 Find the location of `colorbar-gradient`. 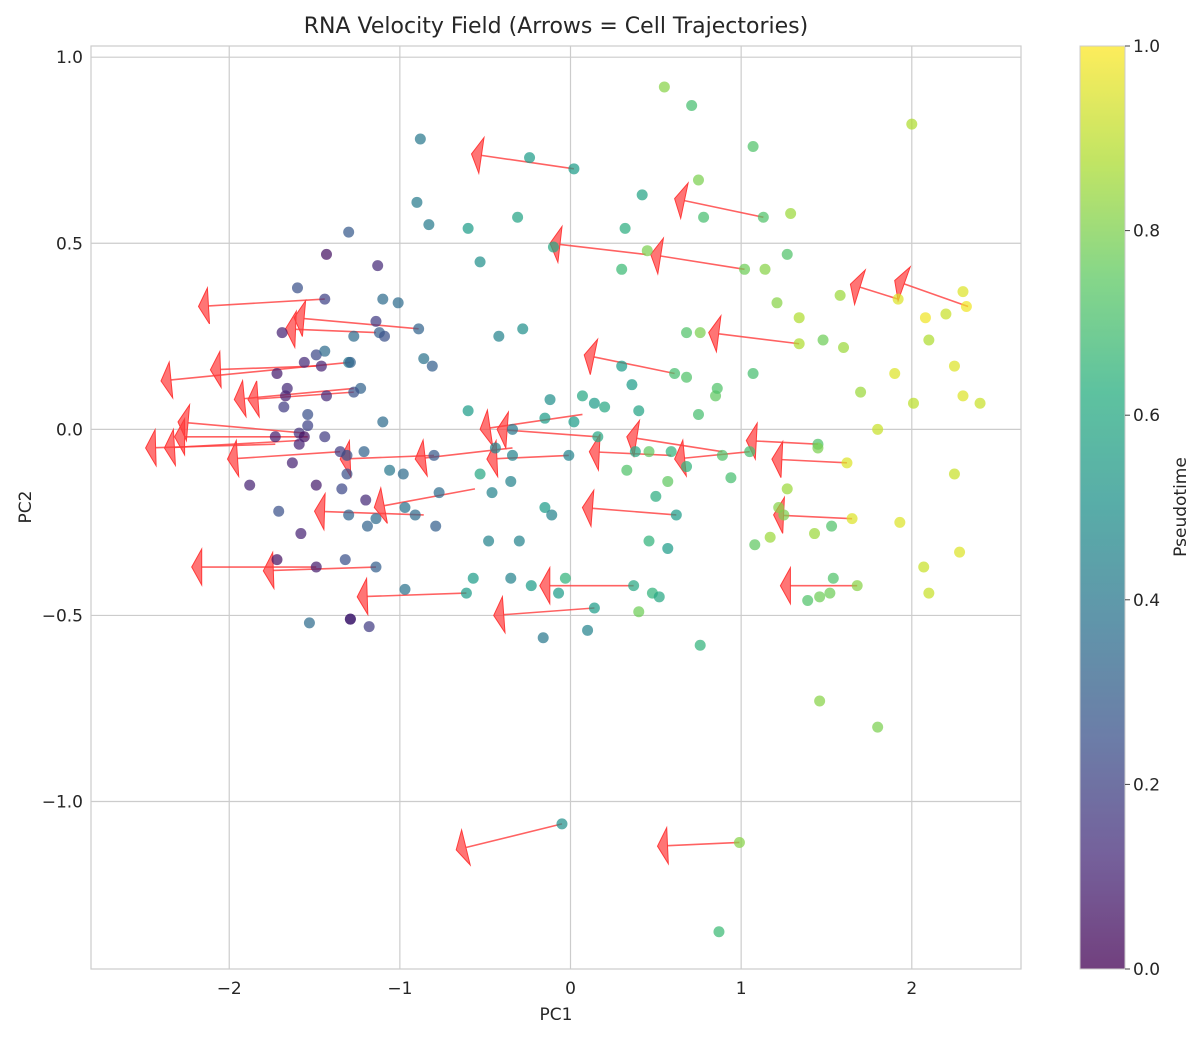

colorbar-gradient is located at coordinates (1102, 507).